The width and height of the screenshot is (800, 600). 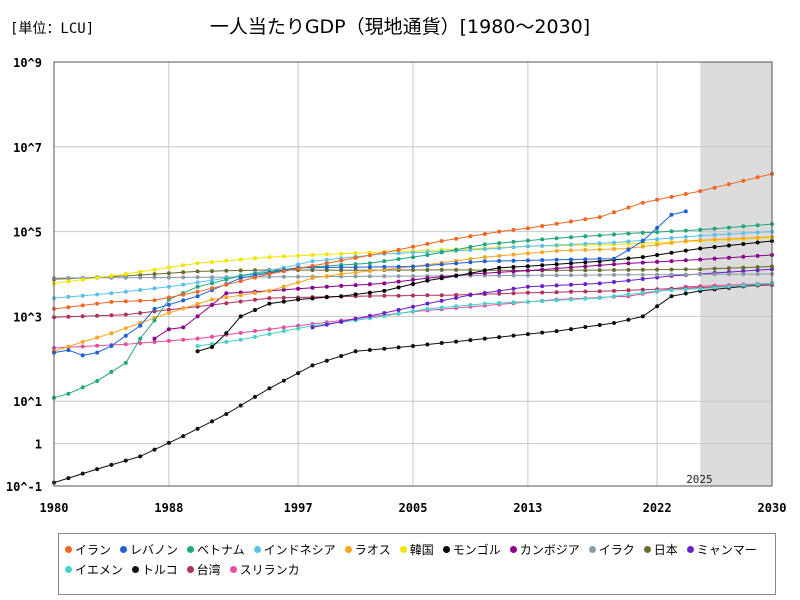 What do you see at coordinates (88, 549) in the screenshot?
I see `legend-item: イラン` at bounding box center [88, 549].